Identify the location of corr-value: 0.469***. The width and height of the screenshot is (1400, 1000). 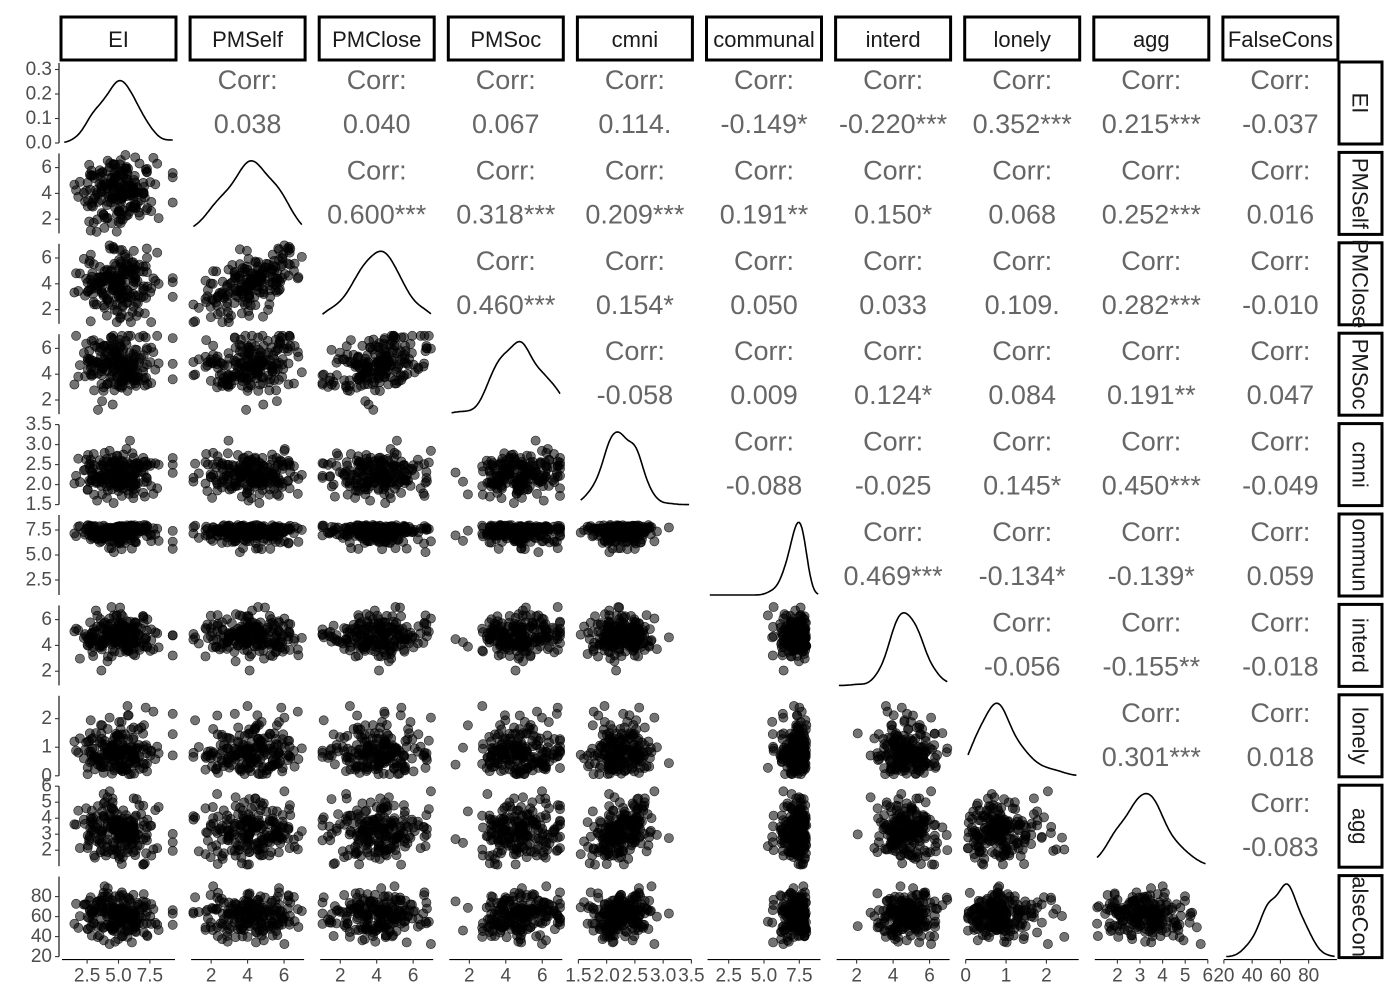
(894, 576).